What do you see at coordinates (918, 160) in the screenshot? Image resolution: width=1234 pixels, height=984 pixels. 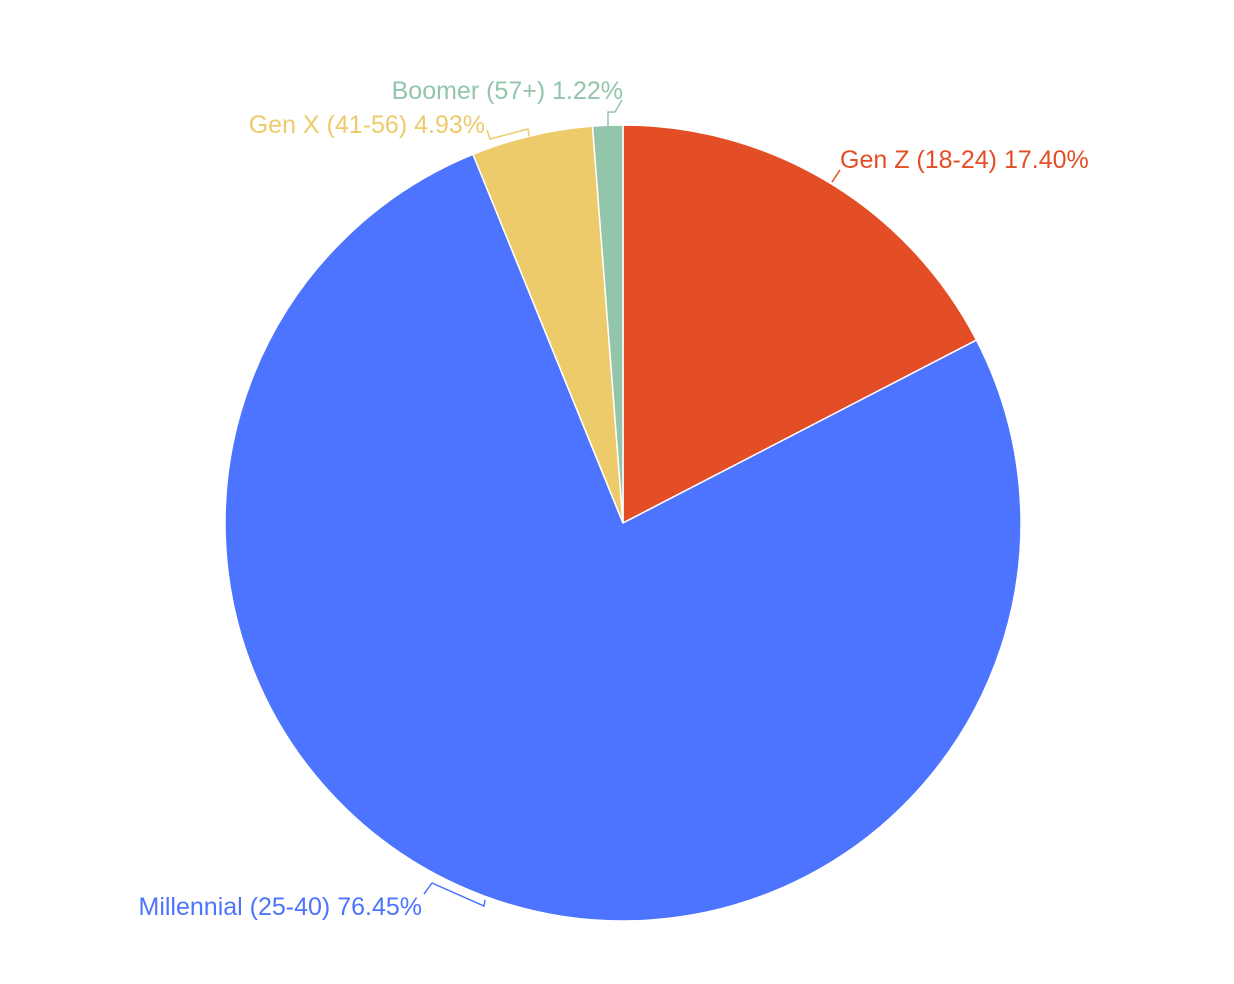 I see `category-label: Gen Z (18-24)` at bounding box center [918, 160].